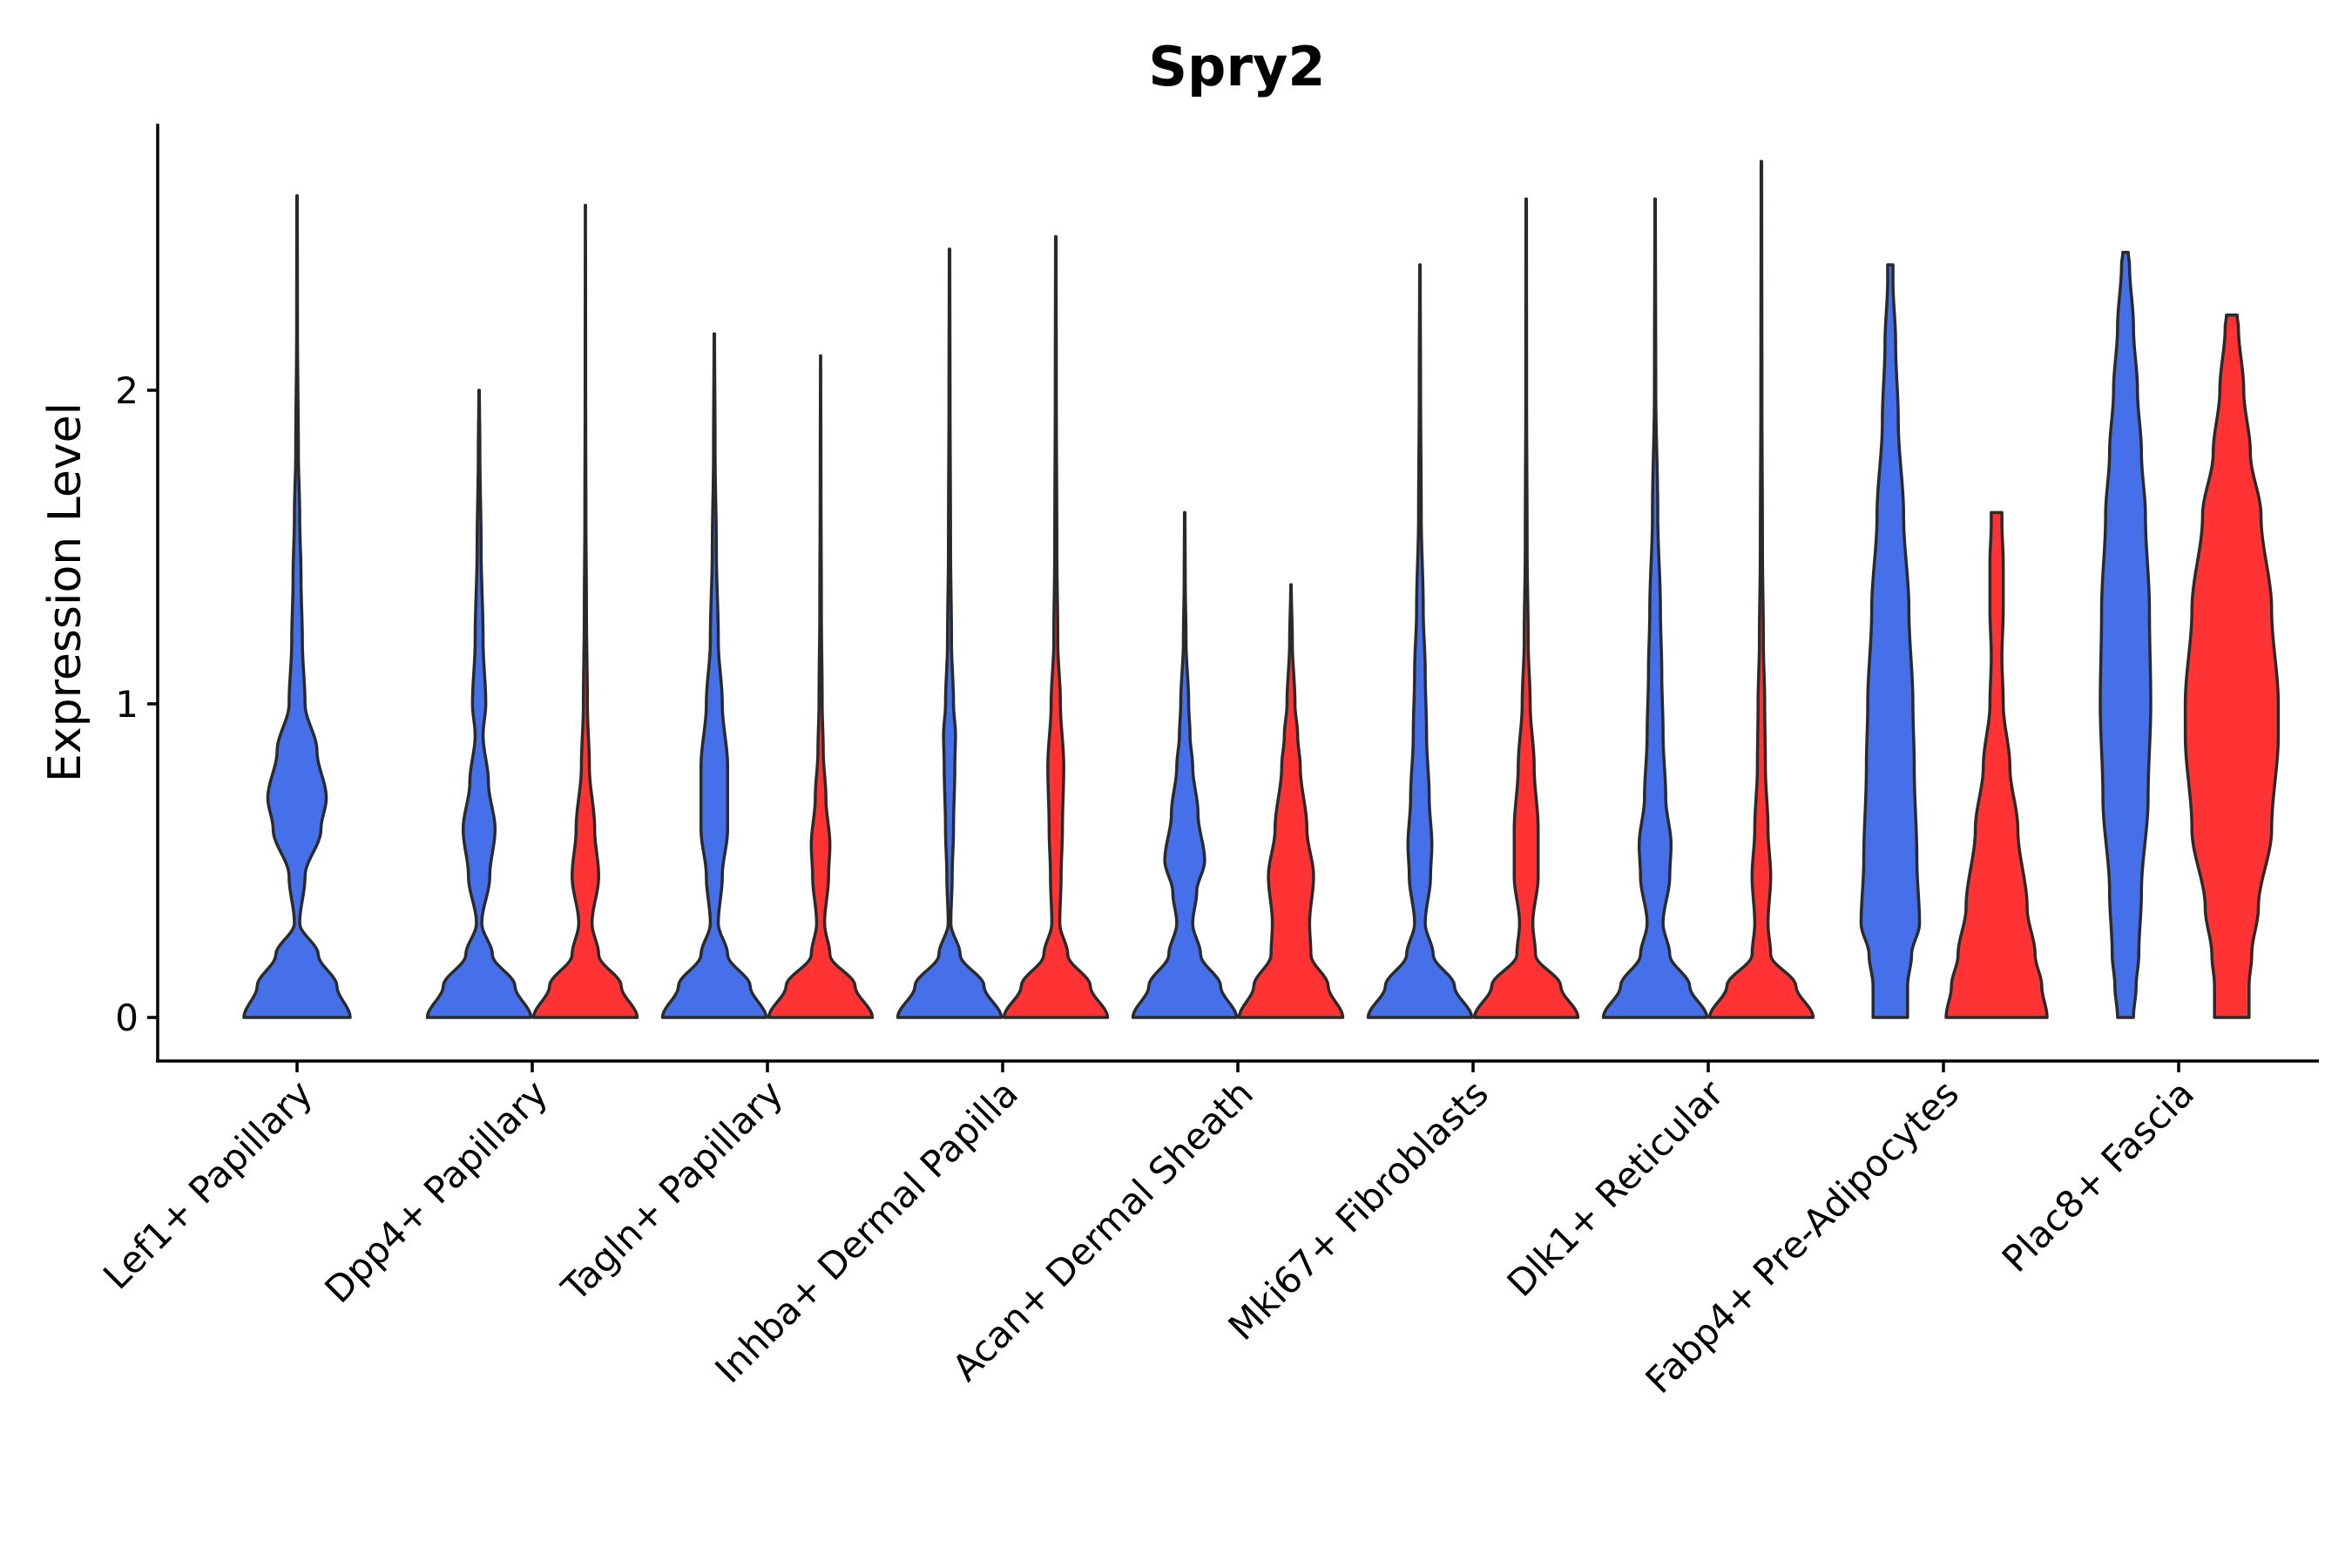 This screenshot has width=2352, height=1568. What do you see at coordinates (2098, 1175) in the screenshot?
I see `x-tick-label: Plac8+ Fascia` at bounding box center [2098, 1175].